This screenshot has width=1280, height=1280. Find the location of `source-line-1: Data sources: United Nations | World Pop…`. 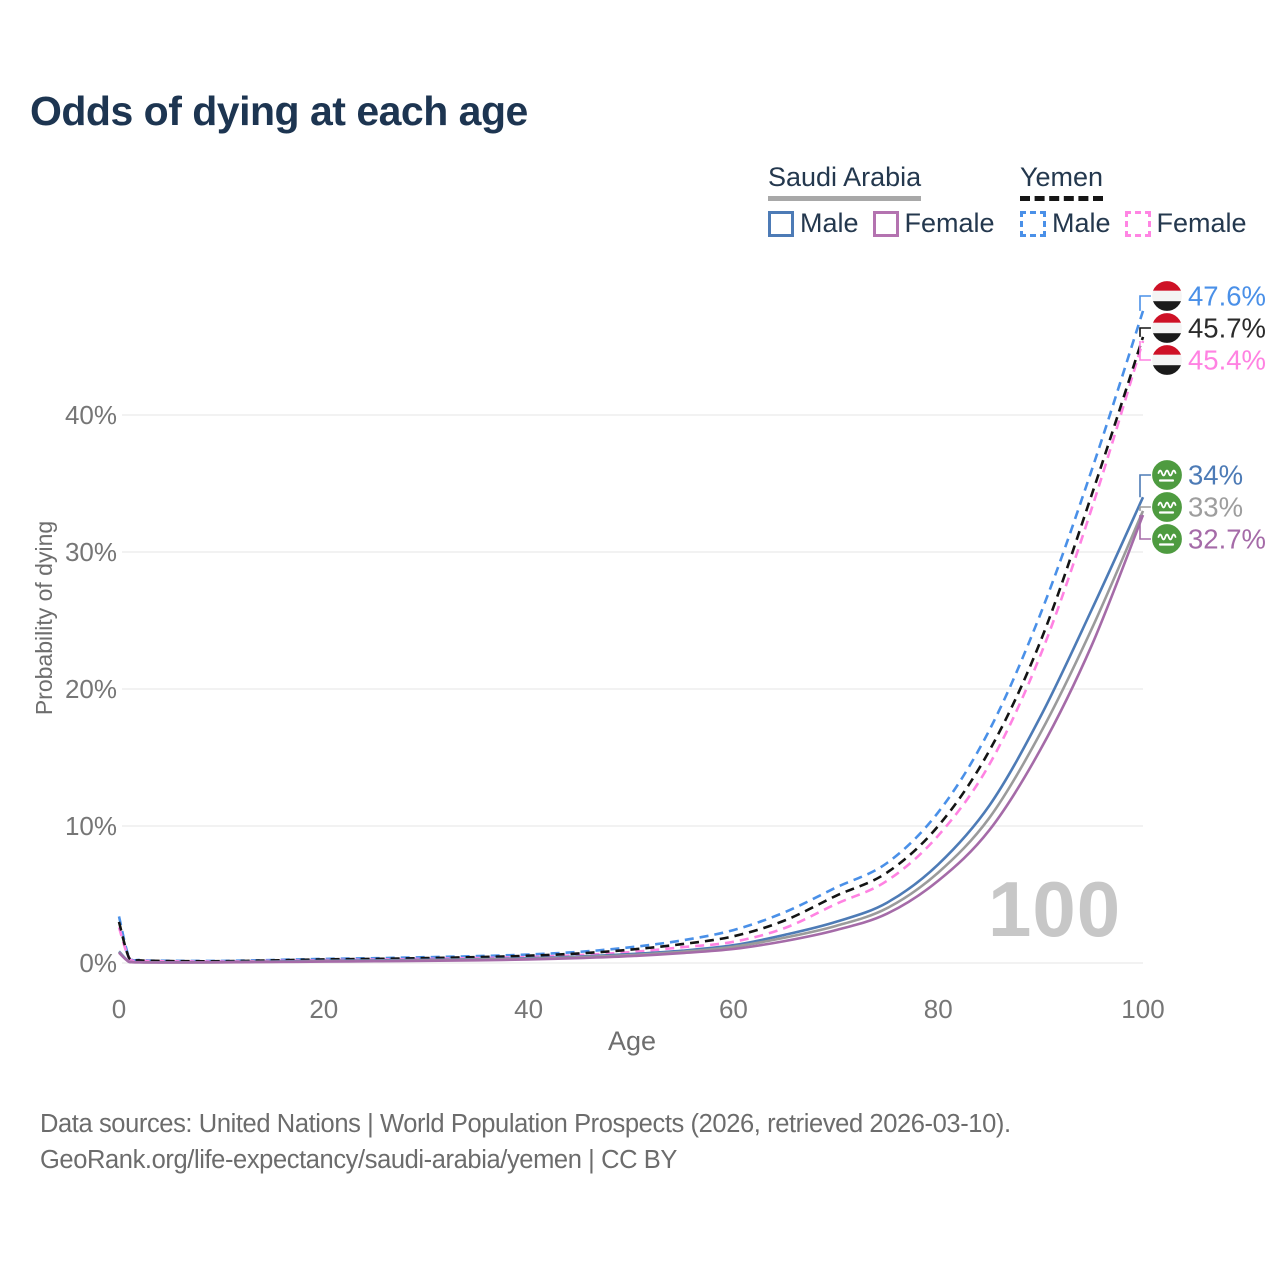

source-line-1: Data sources: United Nations | World Pop… is located at coordinates (525, 1124).